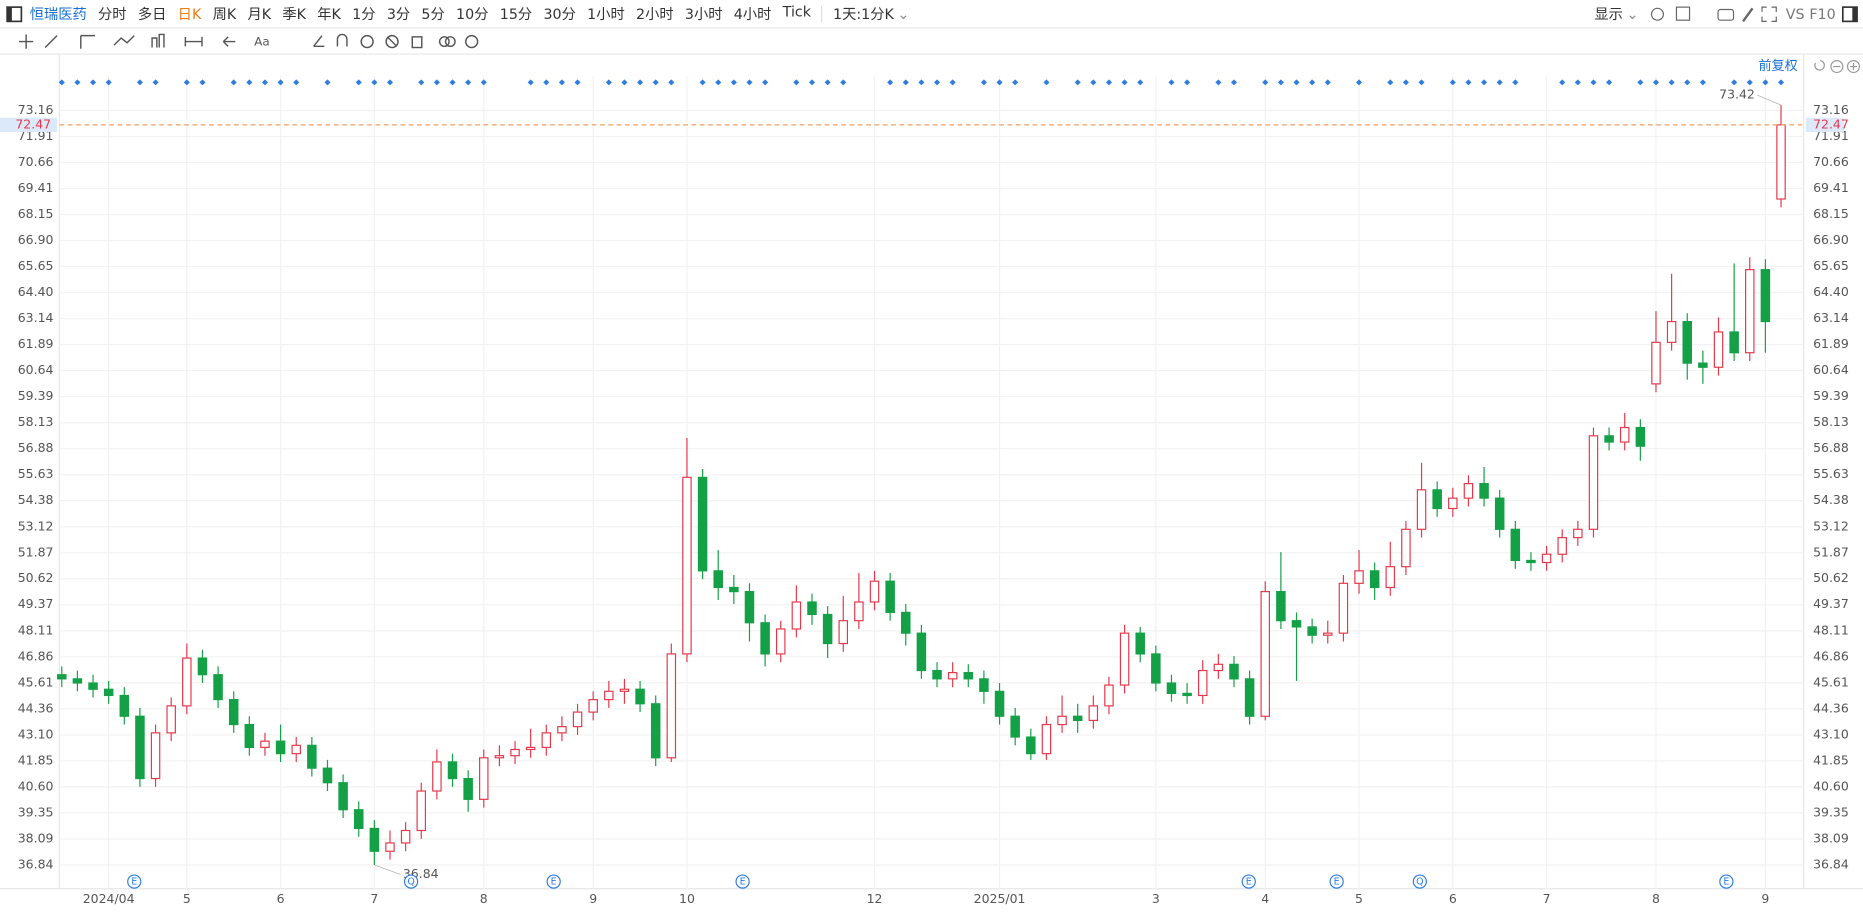 The image size is (1863, 918). What do you see at coordinates (703, 14) in the screenshot?
I see `period-tab: 3小时` at bounding box center [703, 14].